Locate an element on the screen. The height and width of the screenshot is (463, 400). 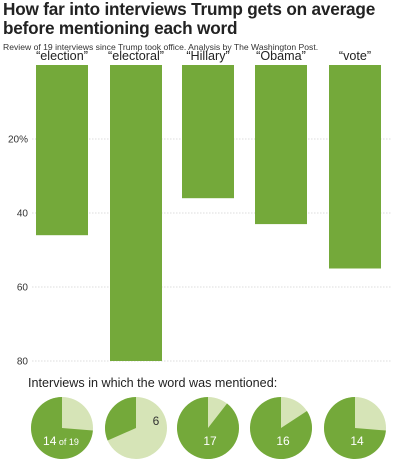
y-tick-label-80: 80 is located at coordinates (23, 362).